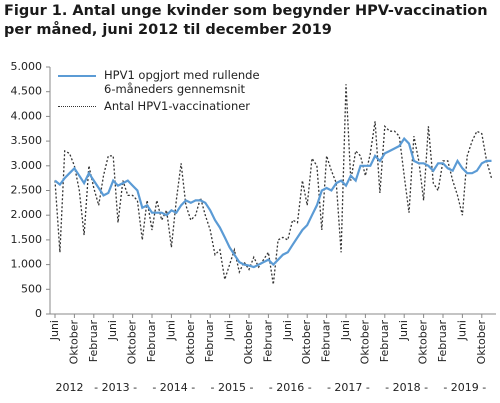  I want to click on year-label: - 2013 -, so click(115, 387).